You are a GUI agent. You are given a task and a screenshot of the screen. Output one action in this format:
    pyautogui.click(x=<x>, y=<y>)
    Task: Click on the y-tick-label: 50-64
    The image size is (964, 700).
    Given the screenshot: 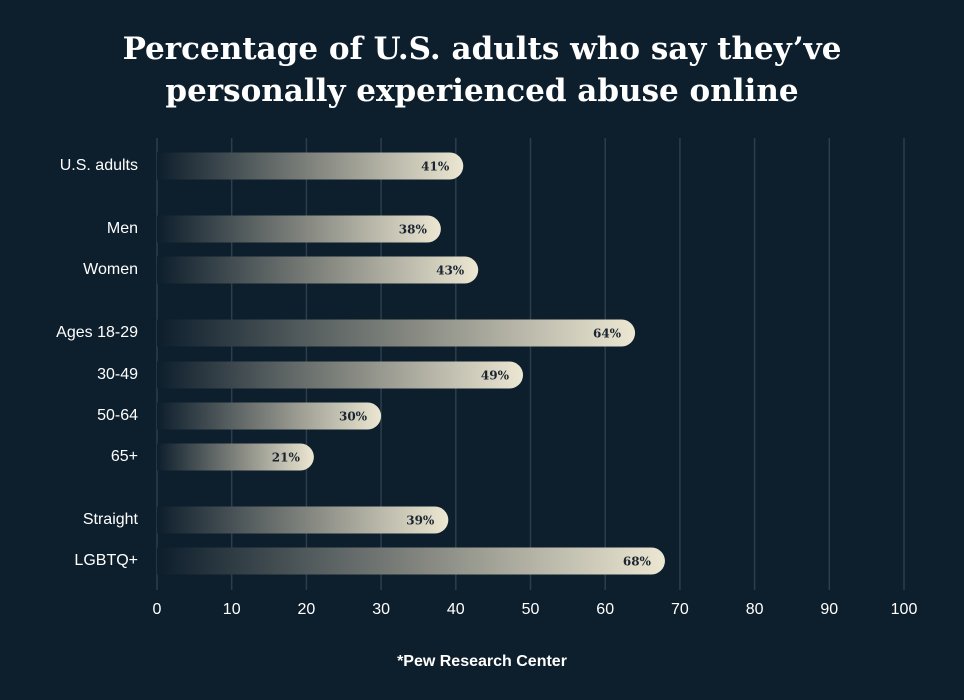 What is the action you would take?
    pyautogui.click(x=117, y=415)
    